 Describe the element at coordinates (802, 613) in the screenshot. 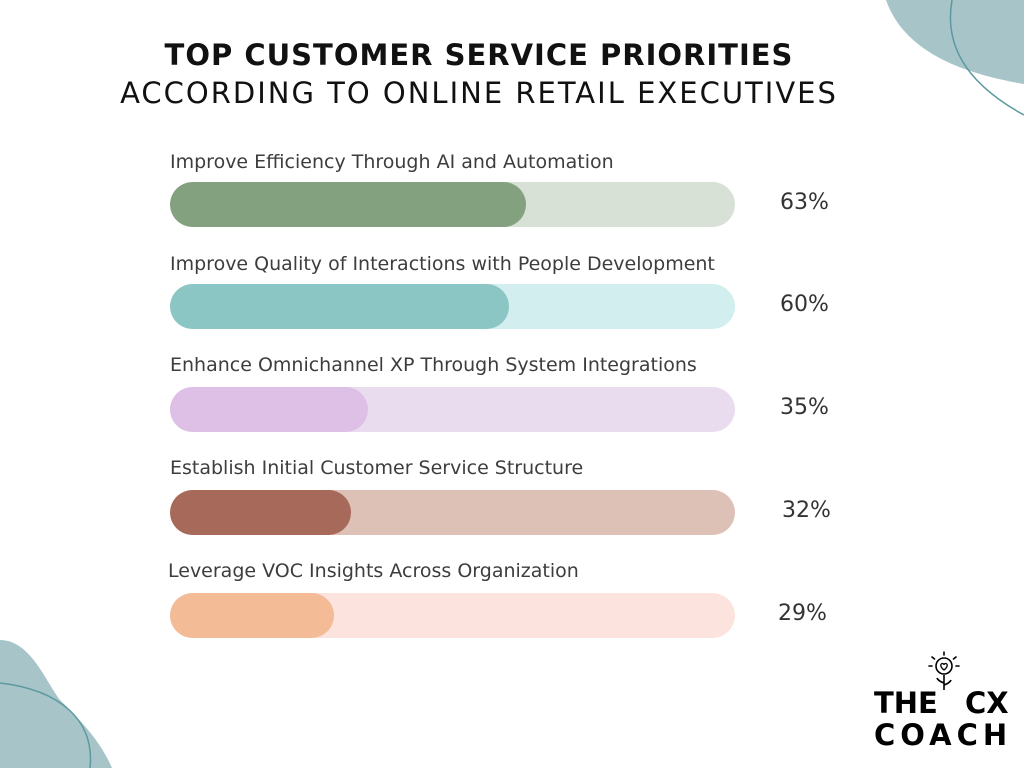

I see `bar-value-label: 29%` at that location.